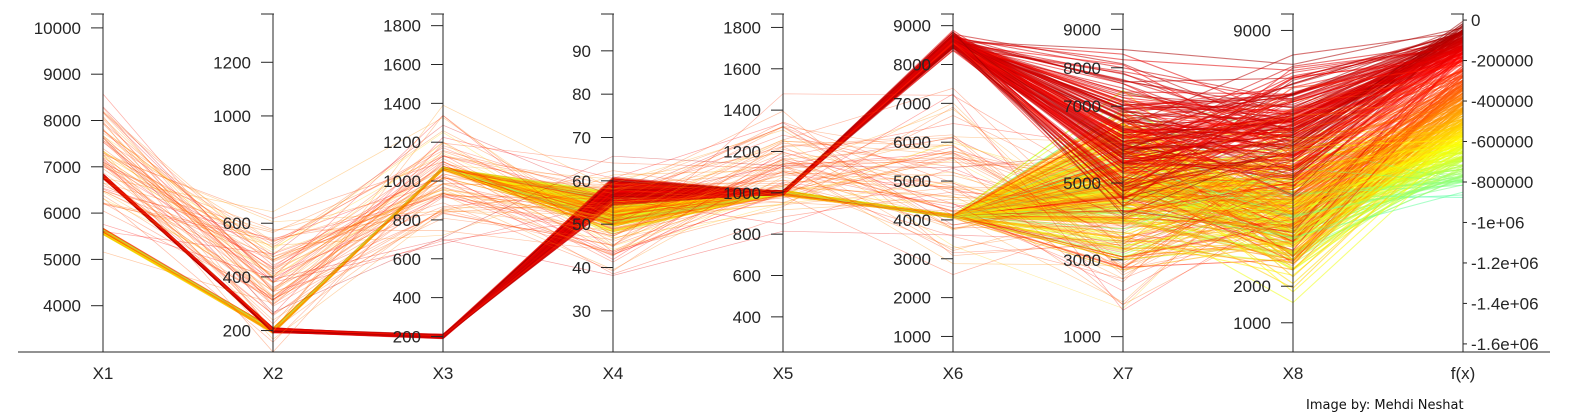 The width and height of the screenshot is (1576, 420). Describe the element at coordinates (418, 198) in the screenshot. I see `axis-x3: 200 400 600 800 1000 1200 1400 1600 1800 X3` at that location.